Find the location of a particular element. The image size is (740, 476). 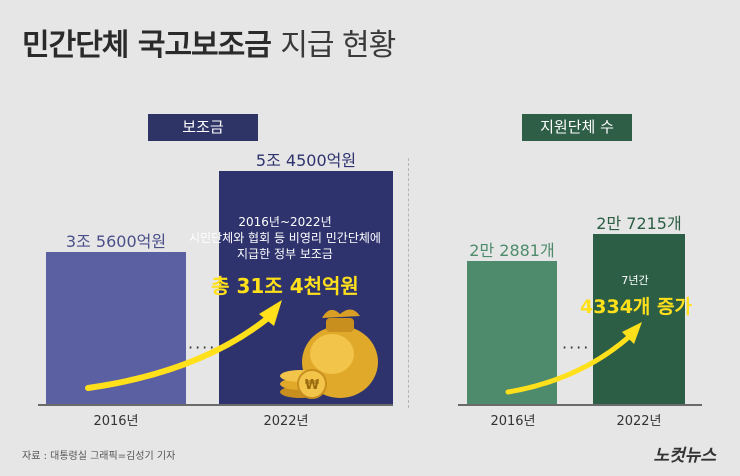

subsidy-value-2022: 5조 4500억원 is located at coordinates (306, 160).